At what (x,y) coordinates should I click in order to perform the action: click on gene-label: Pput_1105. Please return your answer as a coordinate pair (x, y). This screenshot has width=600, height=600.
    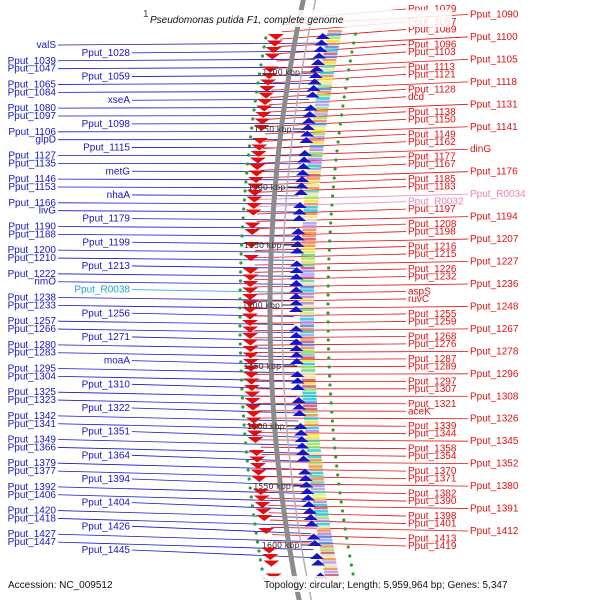
    Looking at the image, I should click on (494, 59).